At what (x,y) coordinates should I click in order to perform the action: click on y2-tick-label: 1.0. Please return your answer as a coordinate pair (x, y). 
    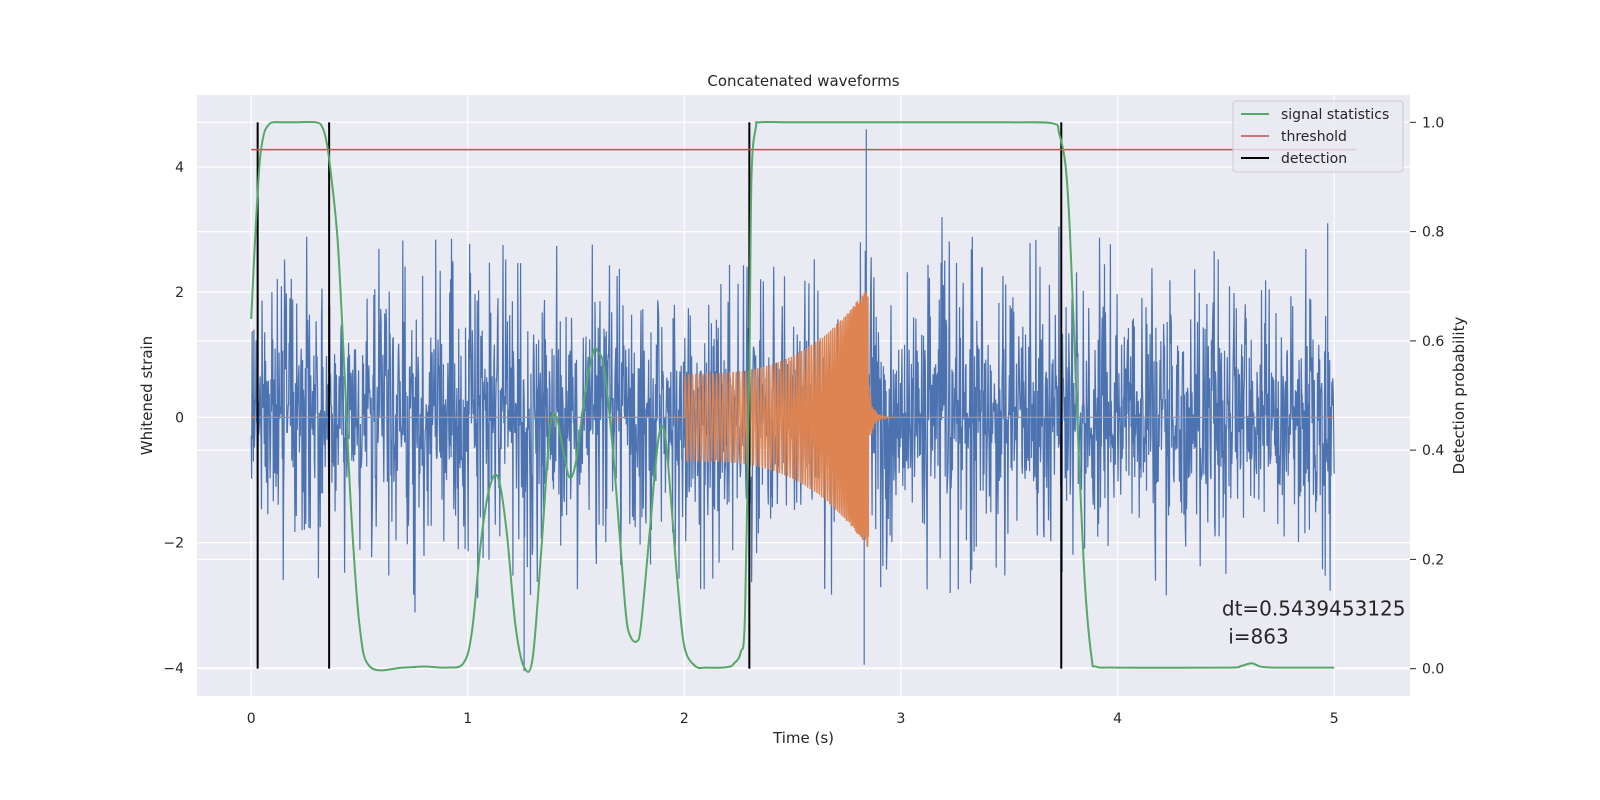
    Looking at the image, I should click on (1433, 123).